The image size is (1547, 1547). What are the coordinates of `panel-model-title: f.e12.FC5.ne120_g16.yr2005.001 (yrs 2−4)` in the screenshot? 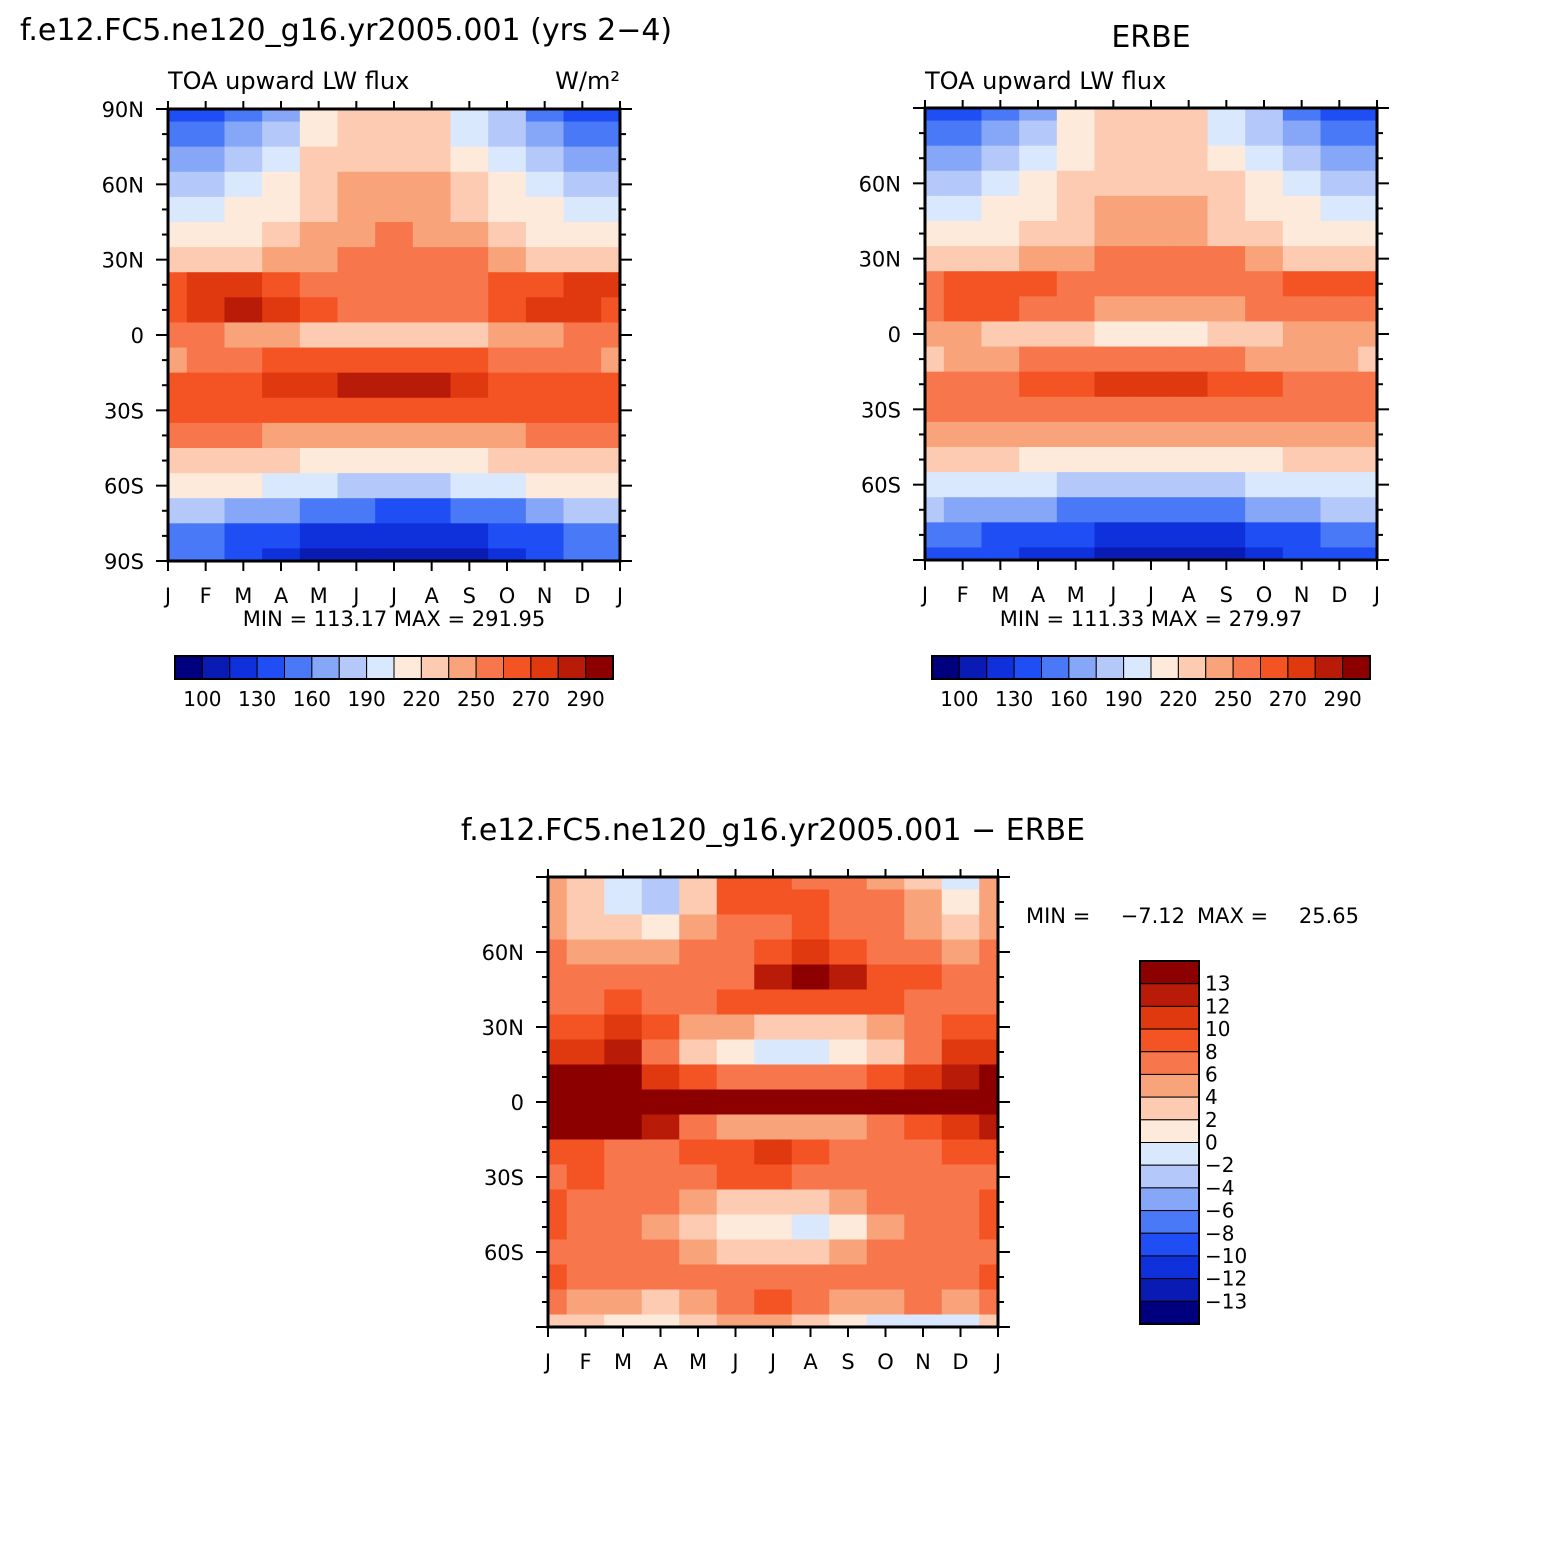 It's located at (346, 30).